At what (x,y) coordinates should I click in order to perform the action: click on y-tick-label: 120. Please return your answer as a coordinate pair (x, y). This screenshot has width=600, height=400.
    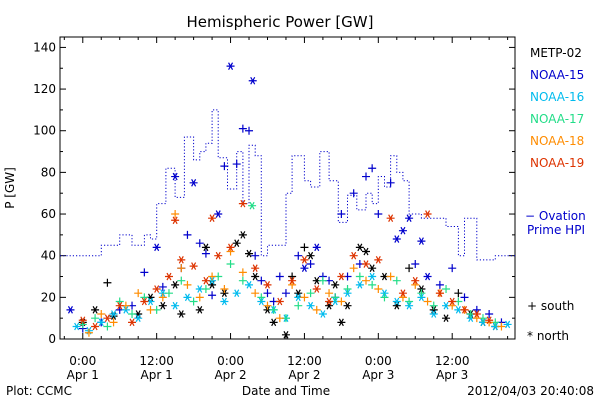
    Looking at the image, I should click on (44, 89).